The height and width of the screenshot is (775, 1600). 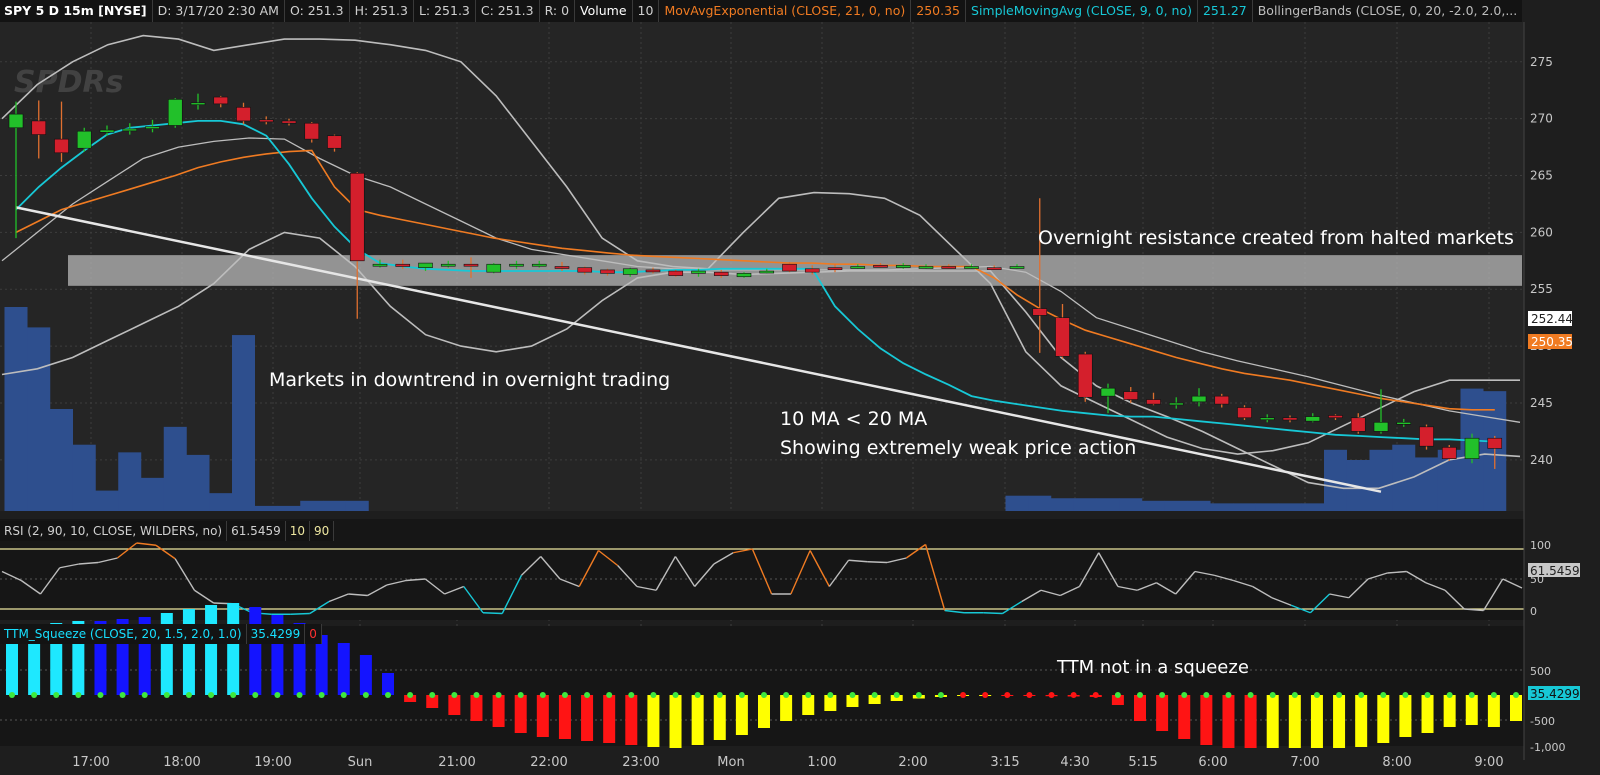 What do you see at coordinates (640, 762) in the screenshot?
I see `time-tick-label: 23:00` at bounding box center [640, 762].